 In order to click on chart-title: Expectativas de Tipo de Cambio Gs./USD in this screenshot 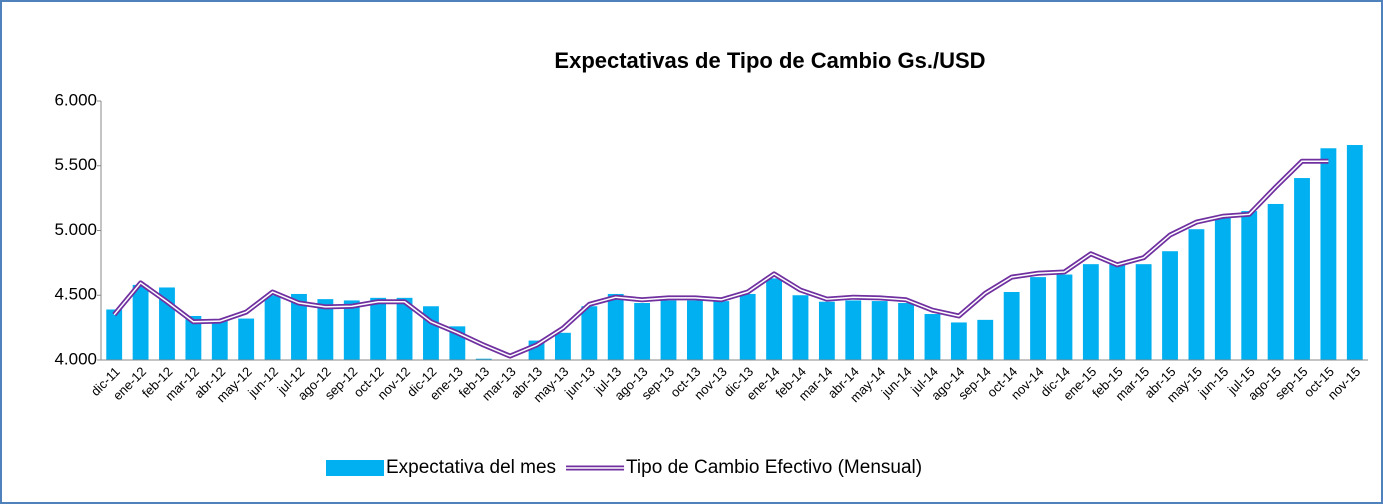, I will do `click(769, 60)`.